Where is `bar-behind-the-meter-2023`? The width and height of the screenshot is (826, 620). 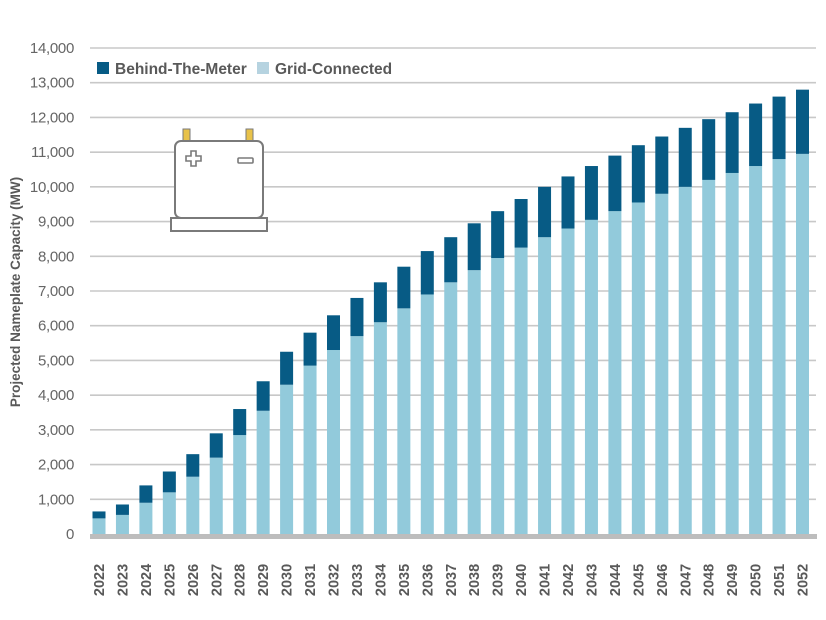
bar-behind-the-meter-2023 is located at coordinates (122, 509).